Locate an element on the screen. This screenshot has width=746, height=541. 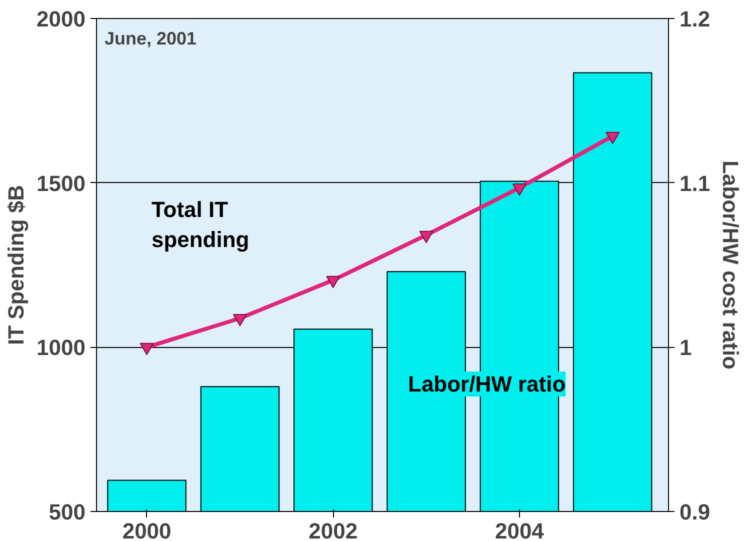
text: Total IT spending is located at coordinates (200, 224).